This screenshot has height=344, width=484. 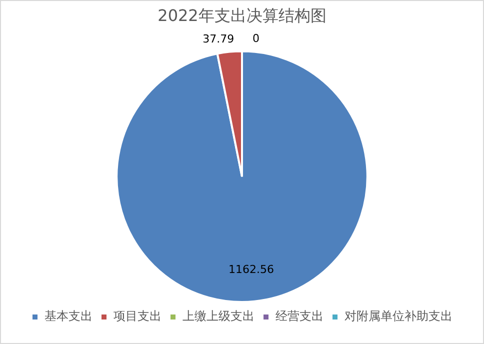 I want to click on legend-label: 上缴上级支出, so click(x=218, y=316).